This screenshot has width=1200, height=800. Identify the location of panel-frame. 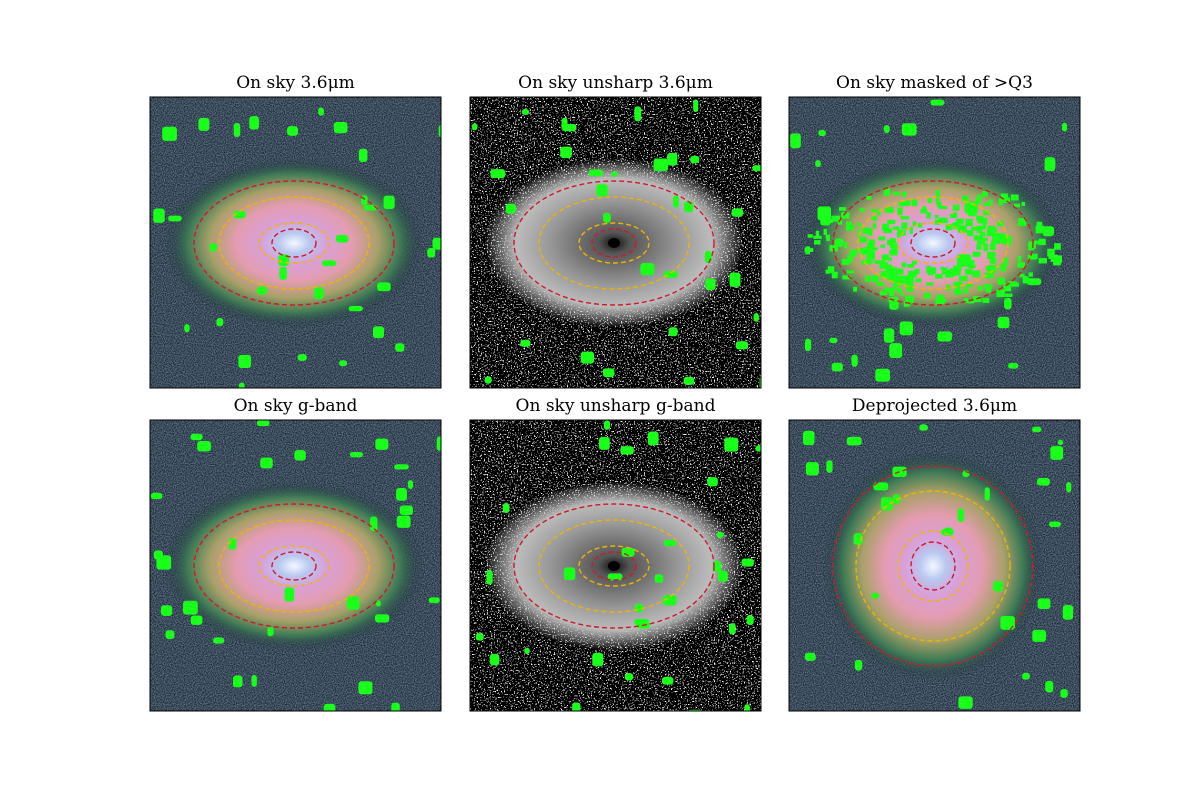
(934, 565).